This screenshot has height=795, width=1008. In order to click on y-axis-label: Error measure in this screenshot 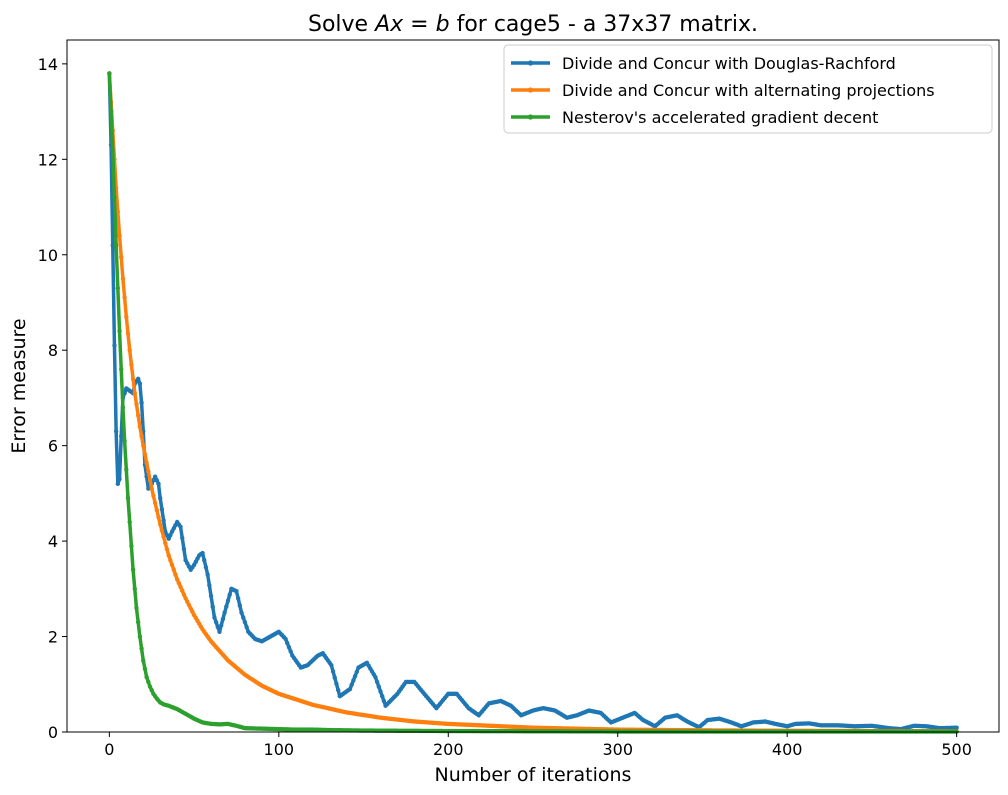, I will do `click(19, 385)`.